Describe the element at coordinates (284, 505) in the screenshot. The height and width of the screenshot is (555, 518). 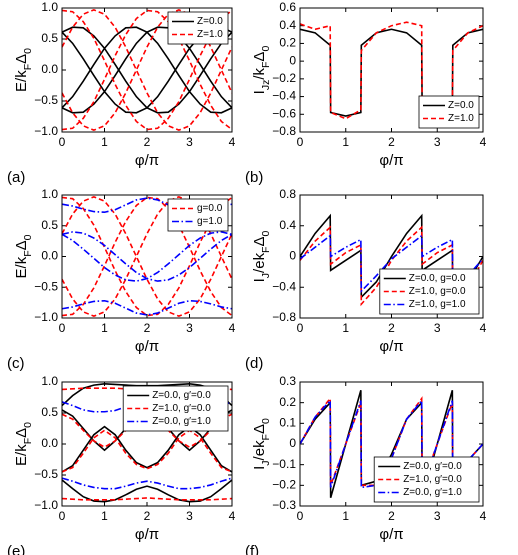
I see `y-tick-label: −0.3` at that location.